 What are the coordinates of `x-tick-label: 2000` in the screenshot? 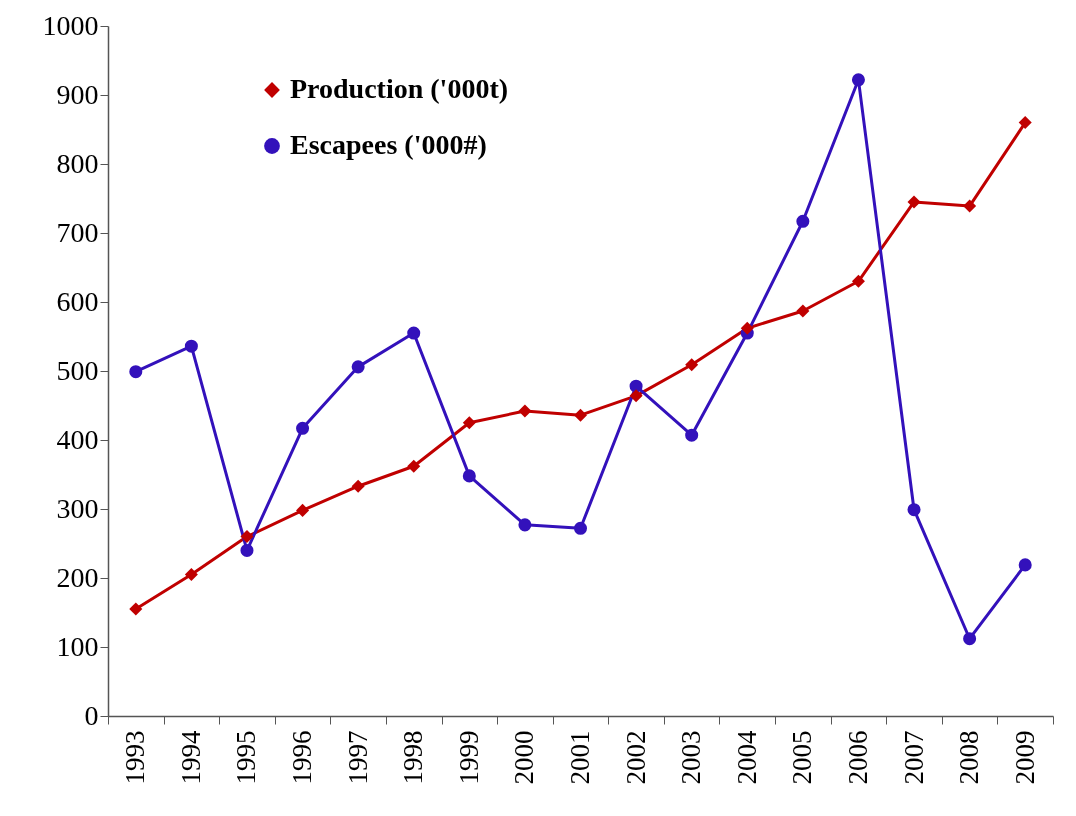 It's located at (524, 757).